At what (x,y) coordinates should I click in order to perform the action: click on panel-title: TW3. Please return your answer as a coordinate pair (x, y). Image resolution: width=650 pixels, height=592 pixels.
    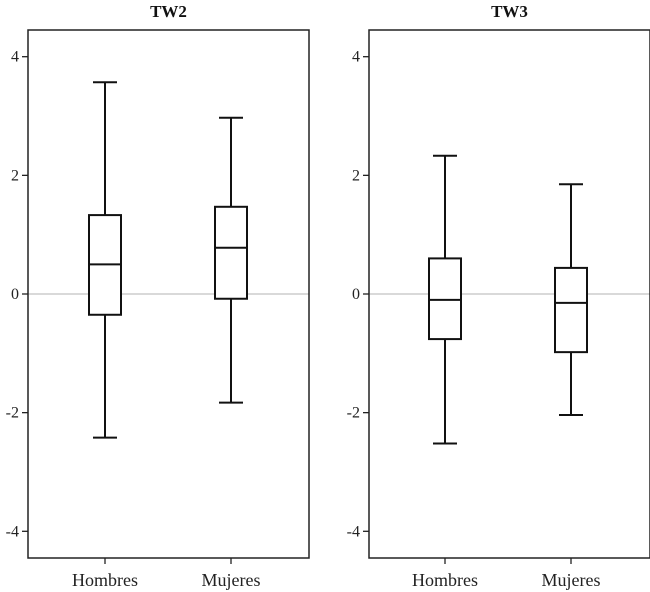
    Looking at the image, I should click on (509, 11).